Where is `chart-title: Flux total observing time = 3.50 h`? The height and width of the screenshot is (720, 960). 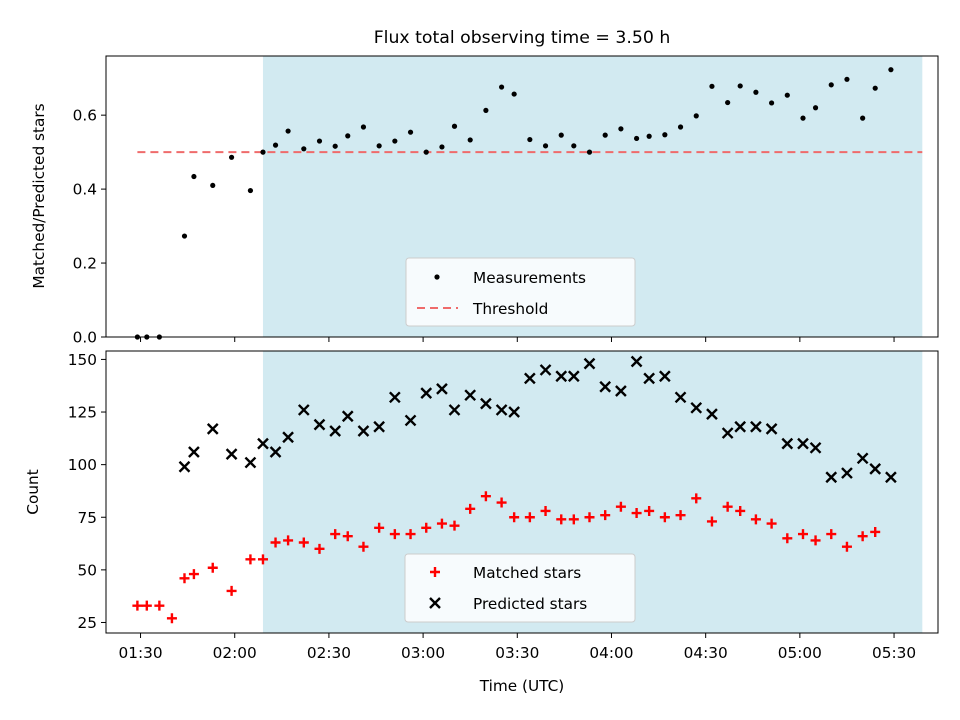 chart-title: Flux total observing time = 3.50 h is located at coordinates (522, 38).